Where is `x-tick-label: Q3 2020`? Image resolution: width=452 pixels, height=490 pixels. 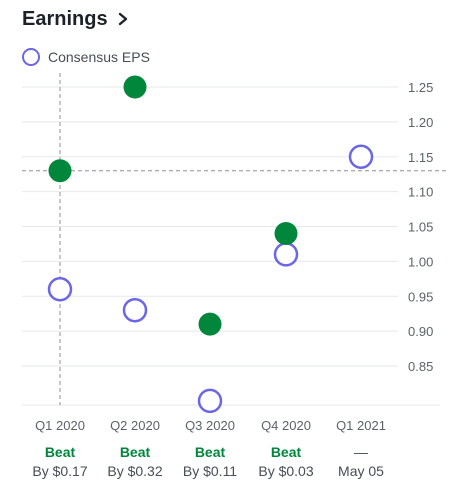 x-tick-label: Q3 2020 is located at coordinates (210, 425).